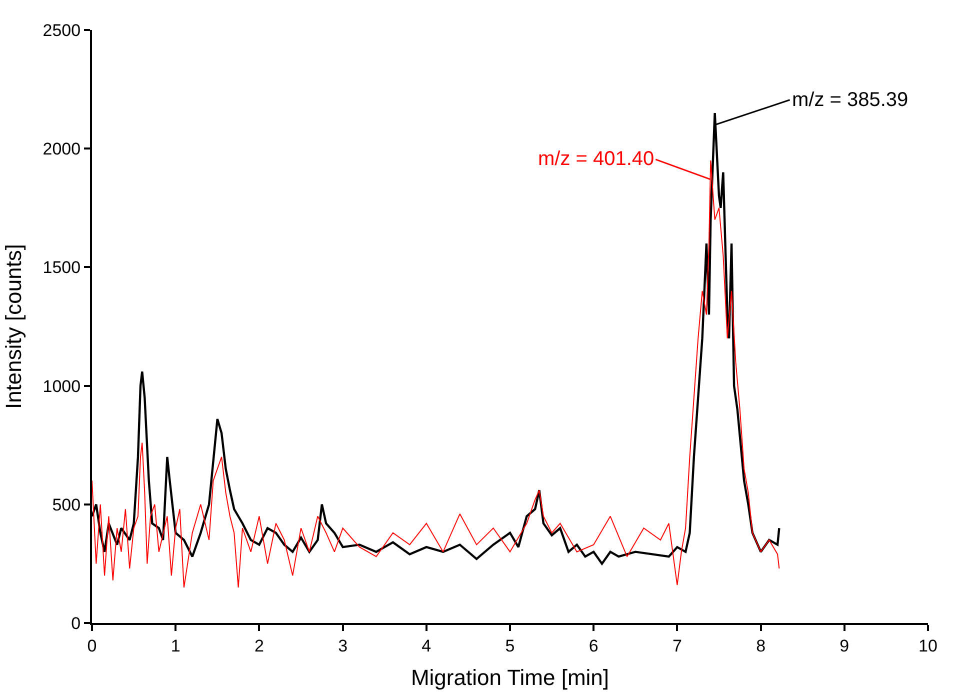 Image resolution: width=963 pixels, height=698 pixels. What do you see at coordinates (13, 327) in the screenshot?
I see `y-axis-title: Intensity [counts]` at bounding box center [13, 327].